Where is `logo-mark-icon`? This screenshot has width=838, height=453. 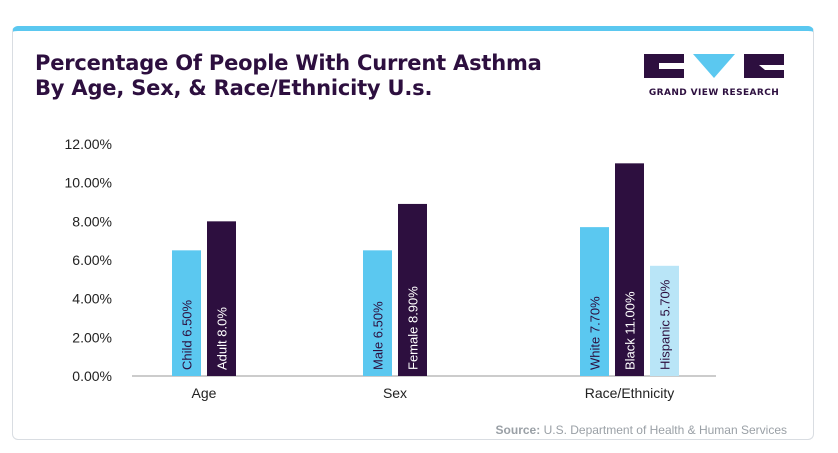 logo-mark-icon is located at coordinates (714, 66).